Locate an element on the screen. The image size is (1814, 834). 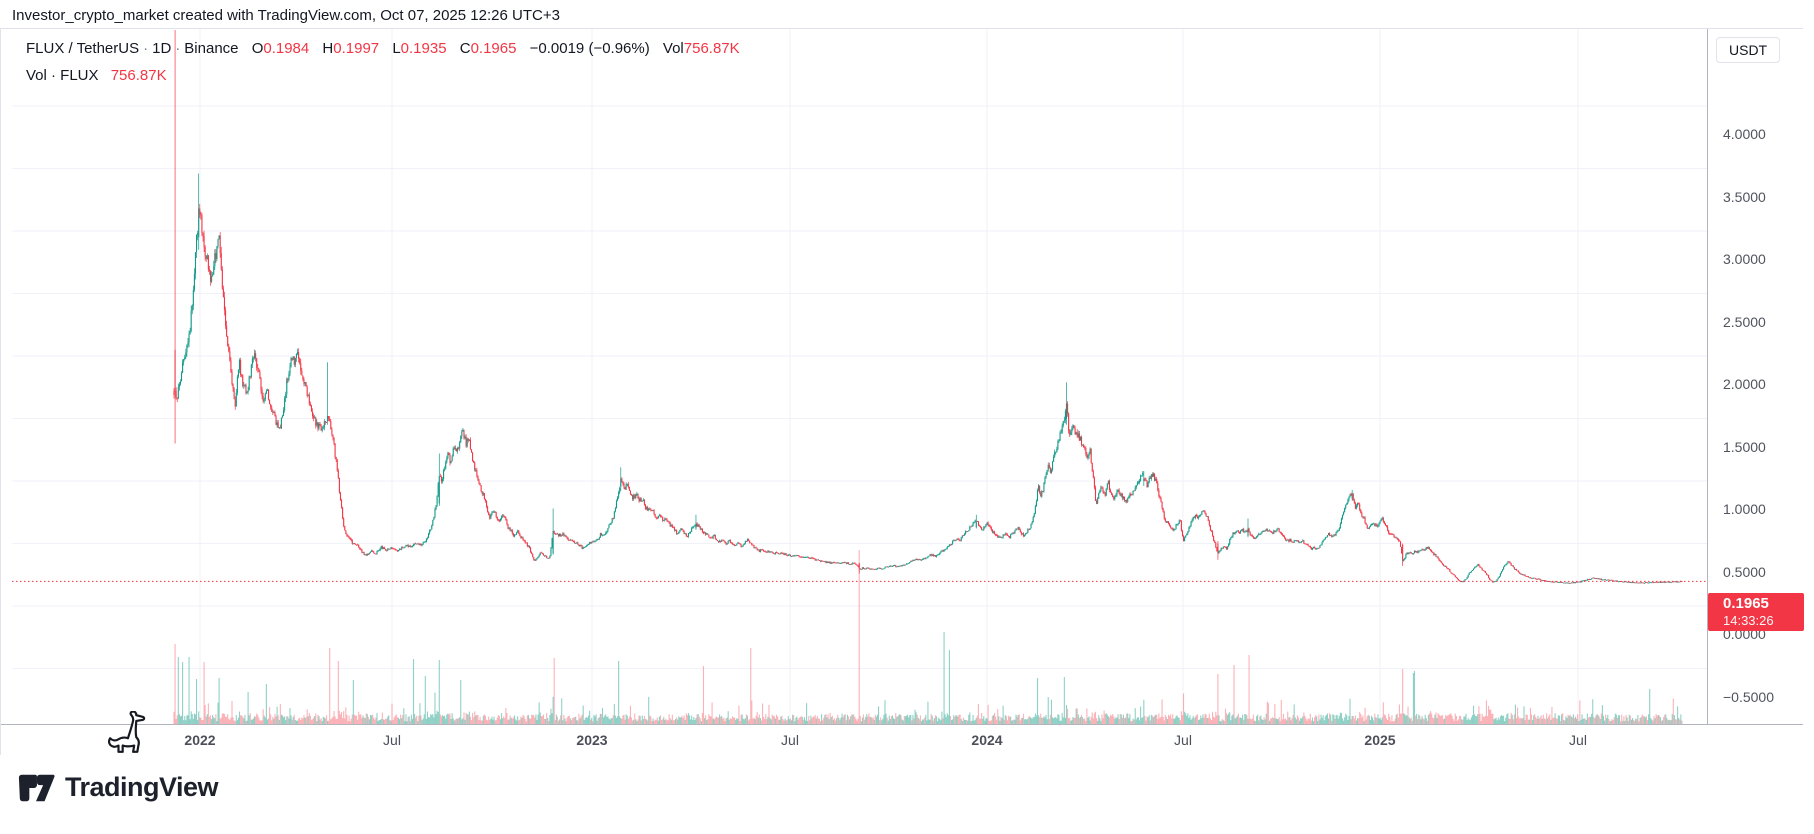
symbol-name: FLUX / TetherUS is located at coordinates (83, 48).